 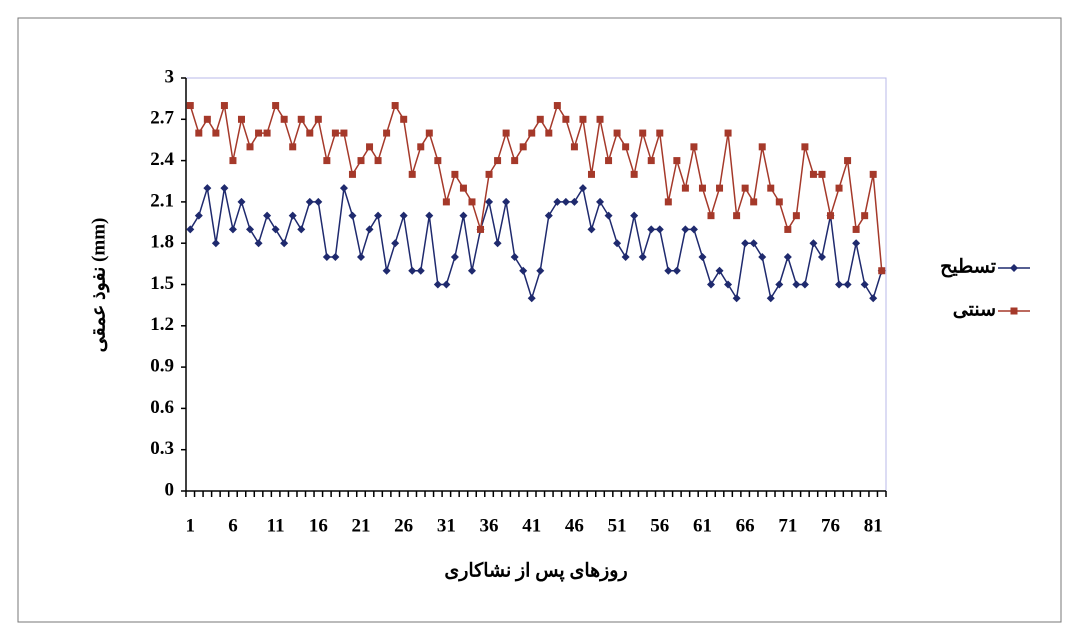 What do you see at coordinates (968, 266) in the screenshot?
I see `legend-label: تسطیح` at bounding box center [968, 266].